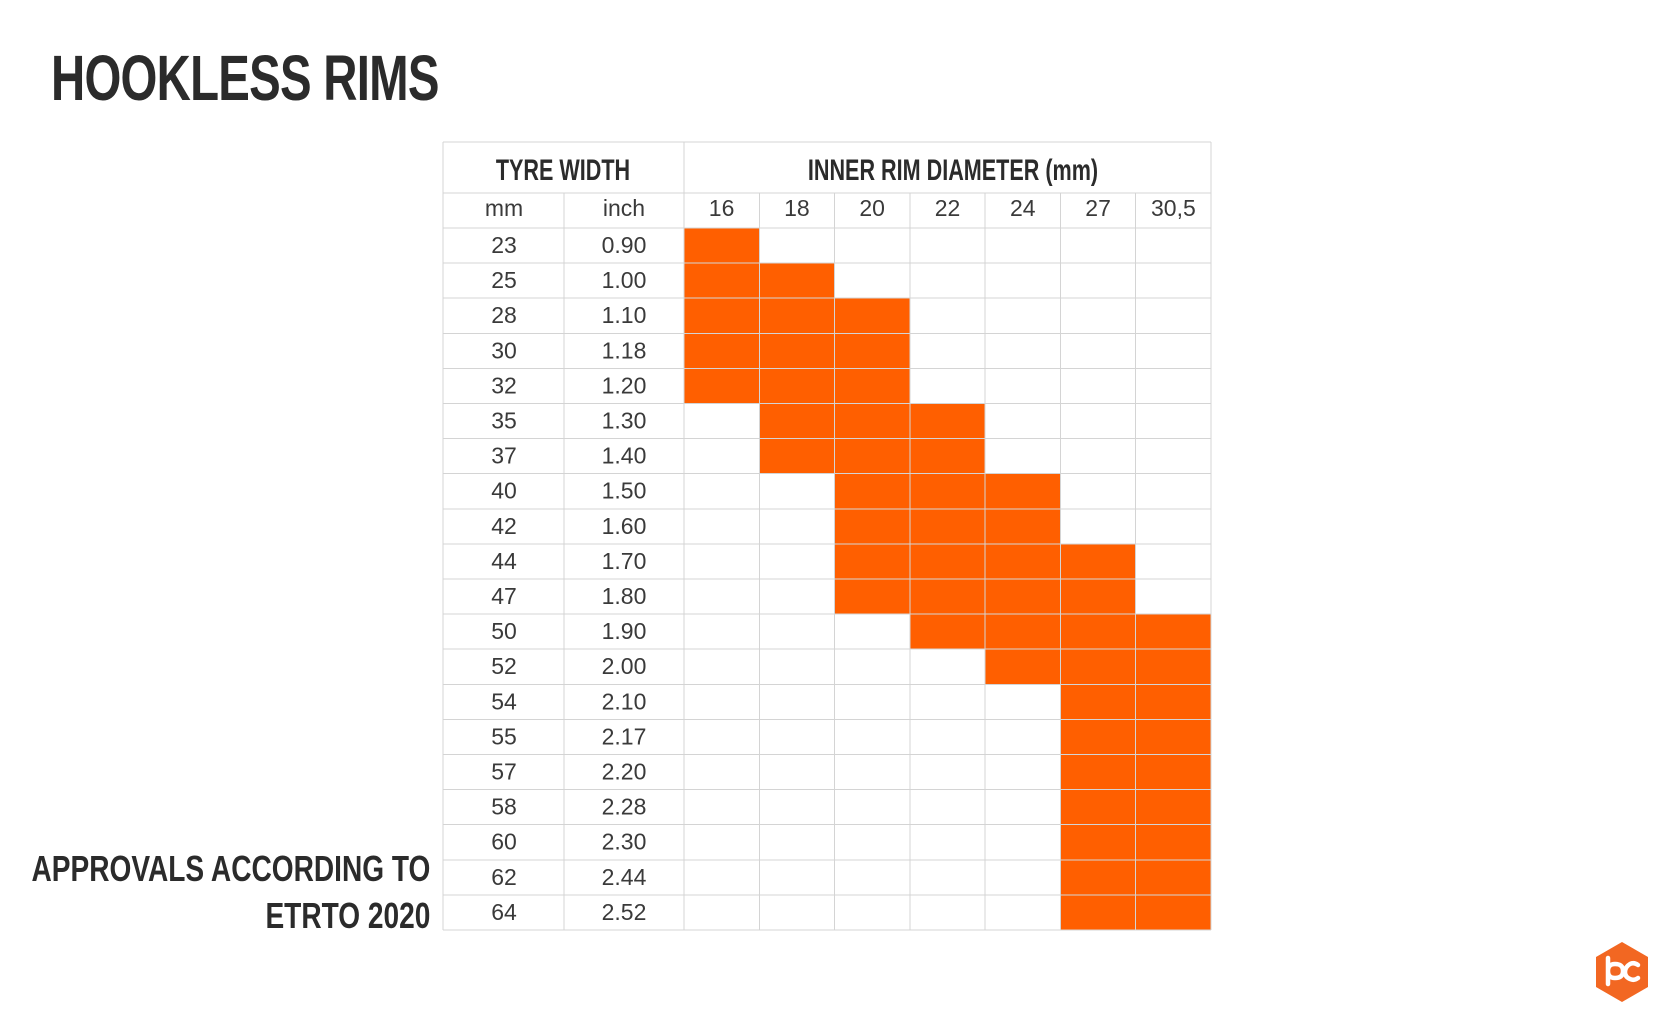 This screenshot has width=1670, height=1024. I want to click on tyre-width-mm: 23, so click(504, 245).